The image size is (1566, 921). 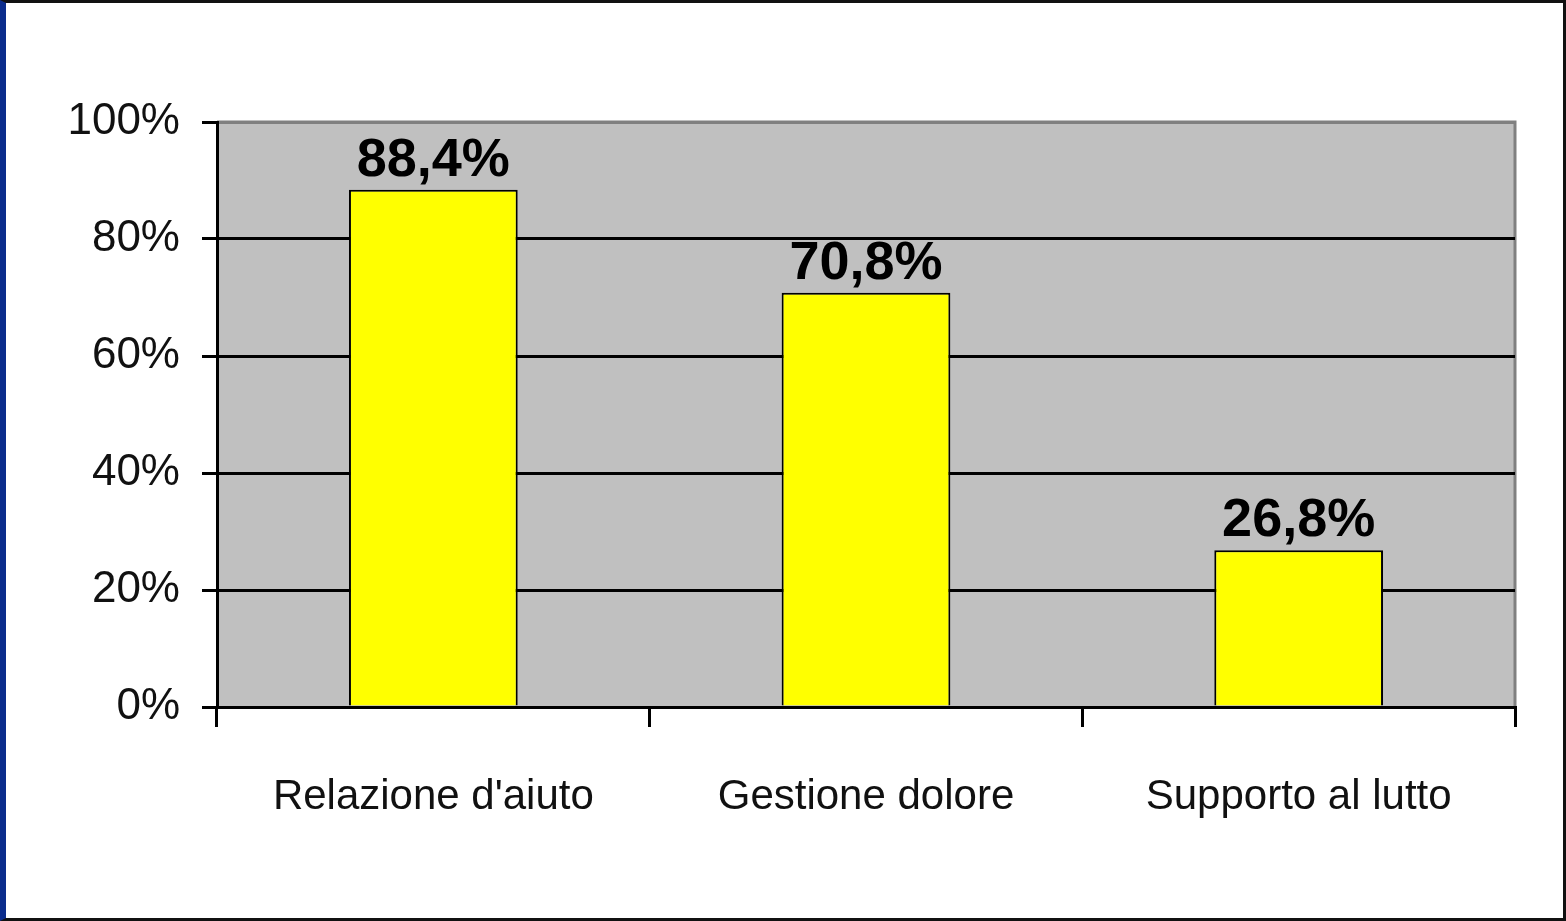 What do you see at coordinates (1298, 794) in the screenshot?
I see `x-tick-label: Supporto al lutto` at bounding box center [1298, 794].